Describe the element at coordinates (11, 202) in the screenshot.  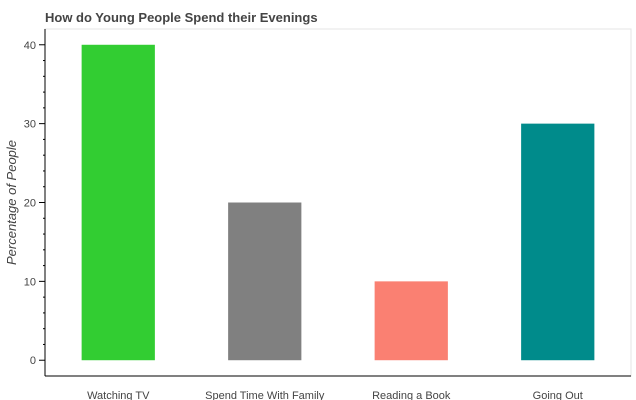
I see `y-axis-title: Percentage of People` at that location.